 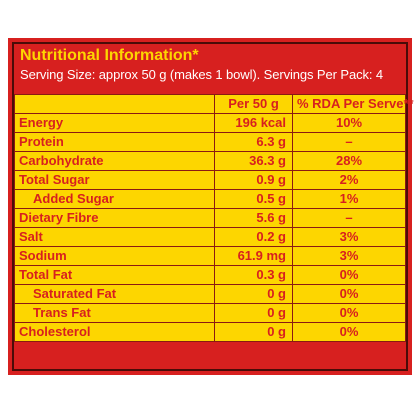 I want to click on panel-title: Nutritional Information*, so click(x=109, y=55).